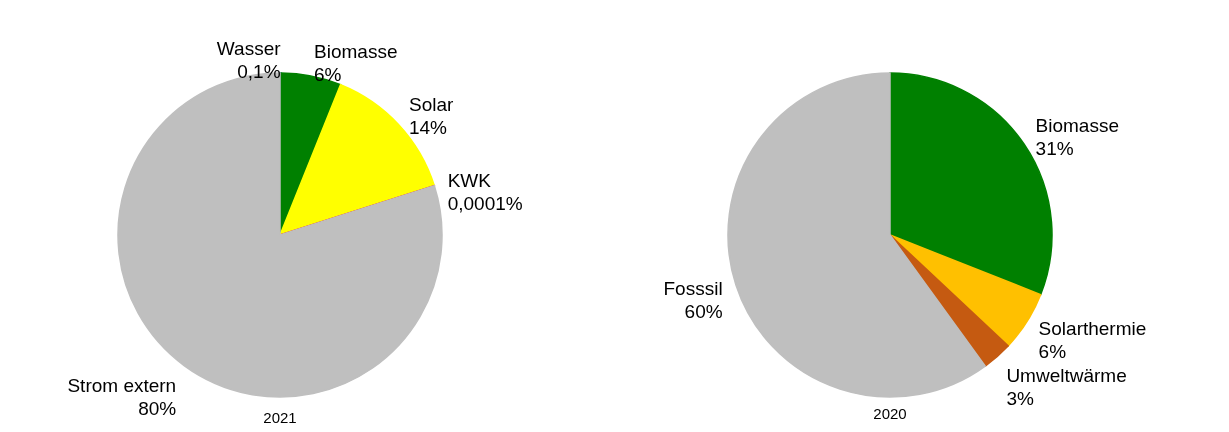  What do you see at coordinates (1092, 329) in the screenshot?
I see `slice-label: Solarthermie` at bounding box center [1092, 329].